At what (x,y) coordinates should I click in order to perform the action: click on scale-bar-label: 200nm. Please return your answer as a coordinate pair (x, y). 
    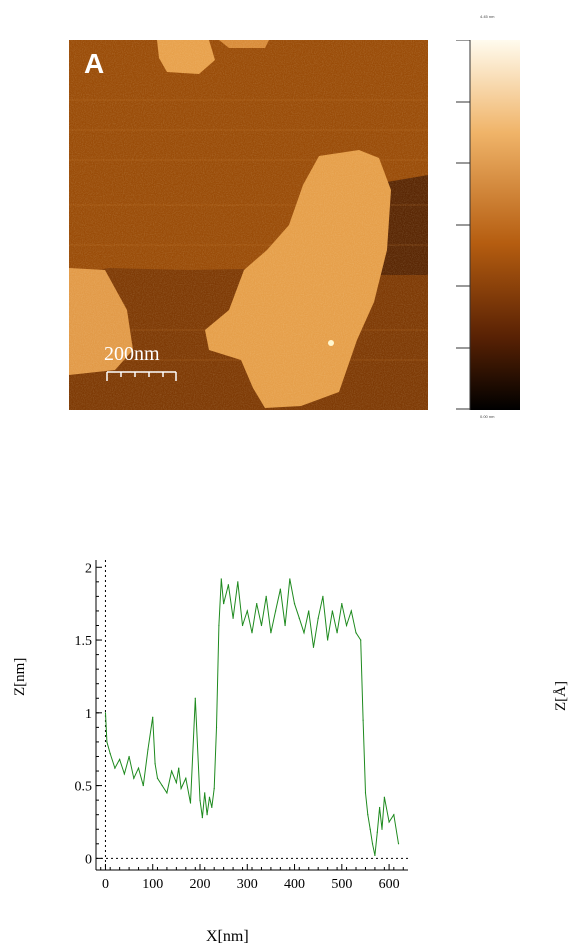
    Looking at the image, I should click on (132, 354).